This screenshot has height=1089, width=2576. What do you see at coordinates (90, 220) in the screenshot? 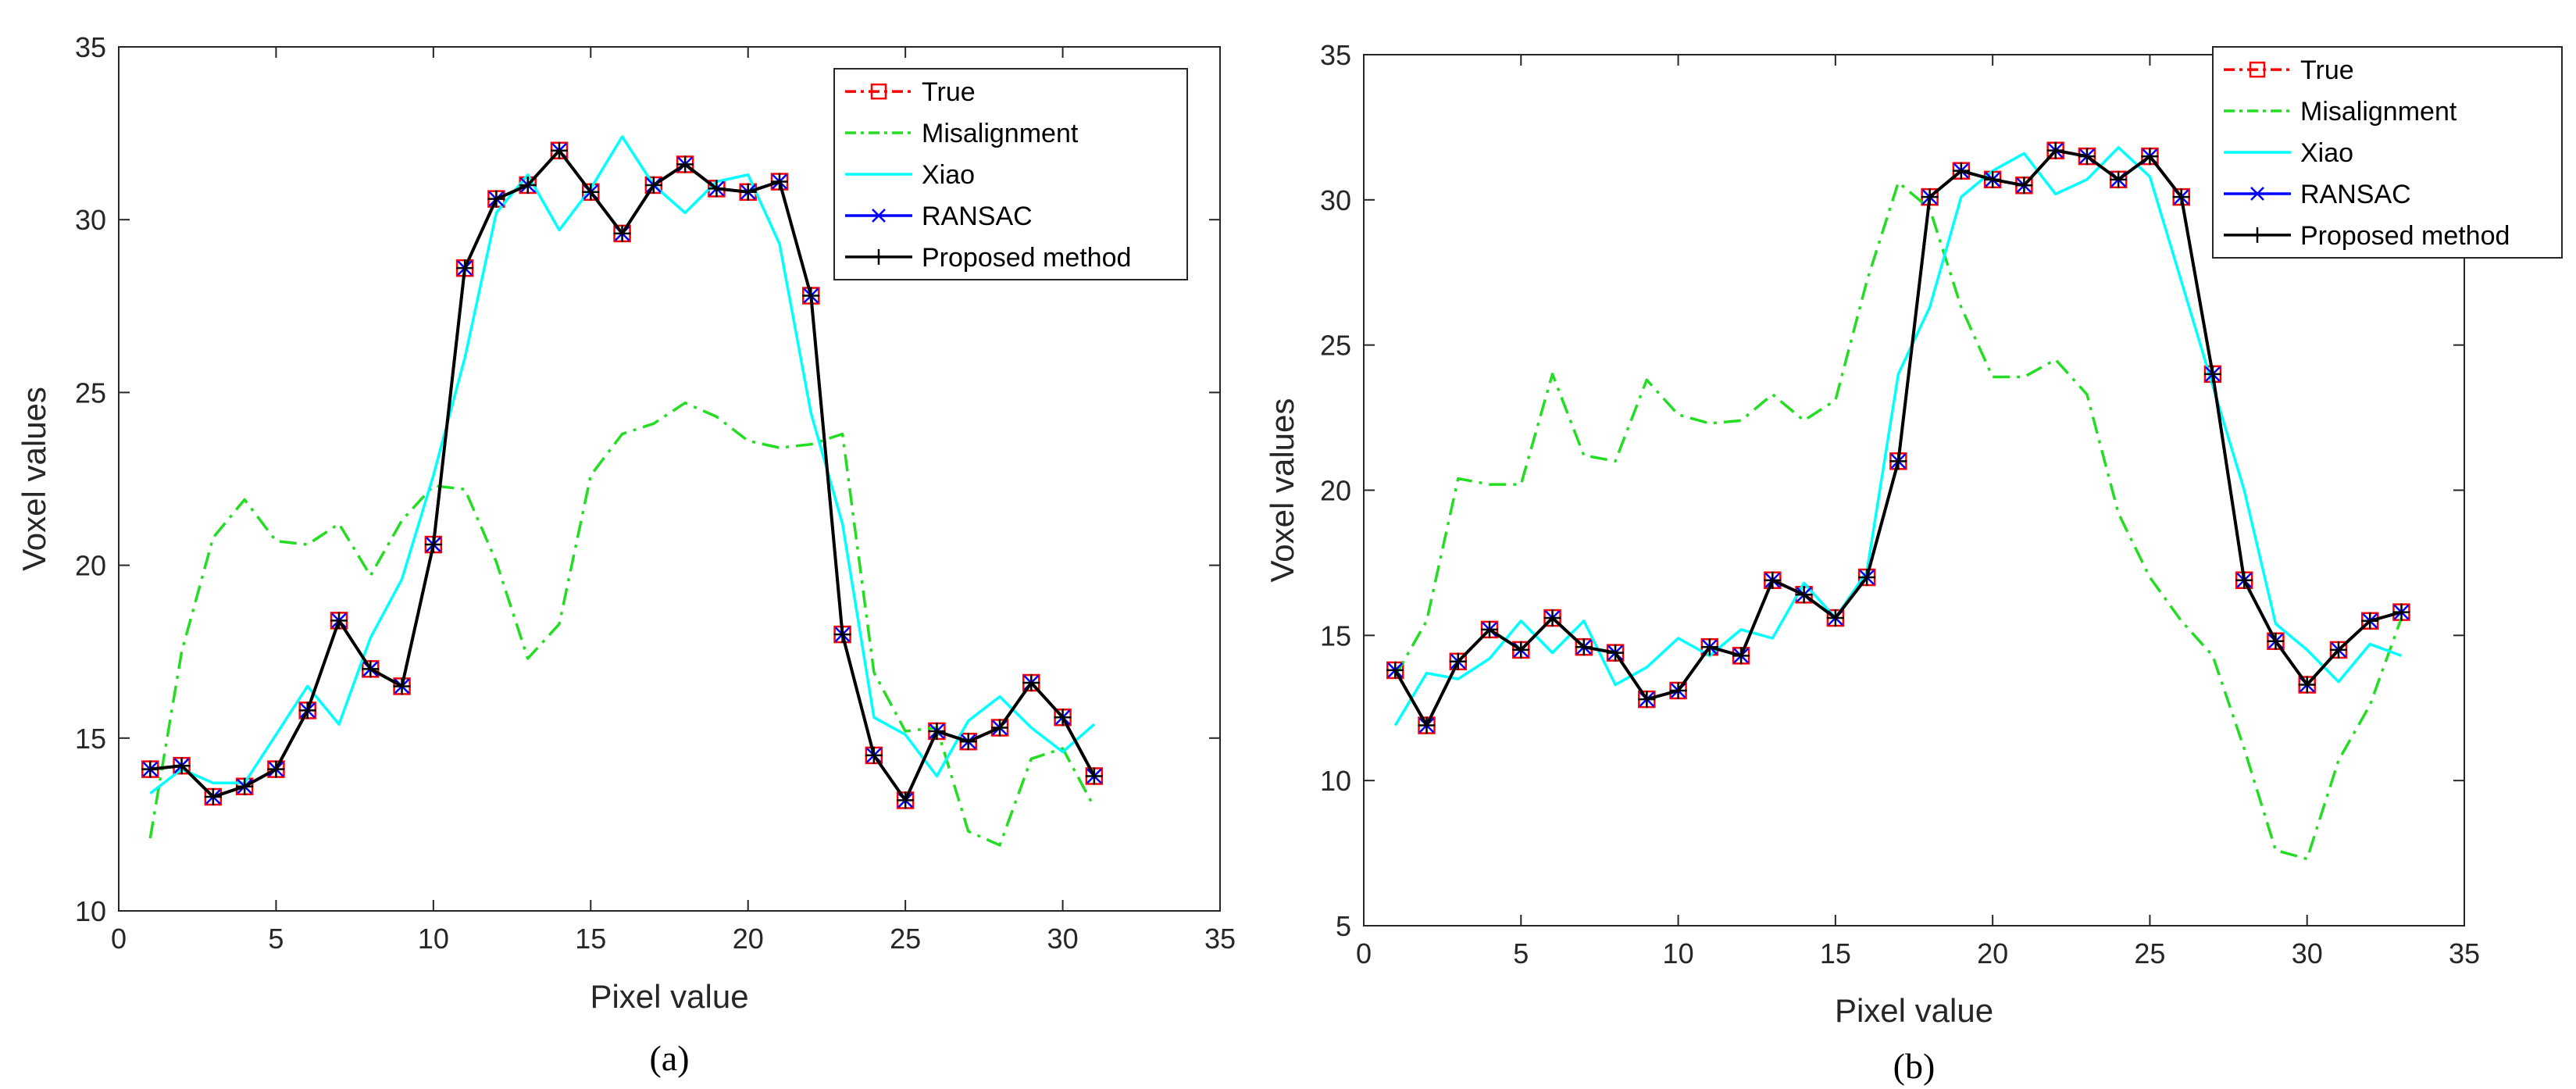
I see `y-tick-label: 30` at bounding box center [90, 220].